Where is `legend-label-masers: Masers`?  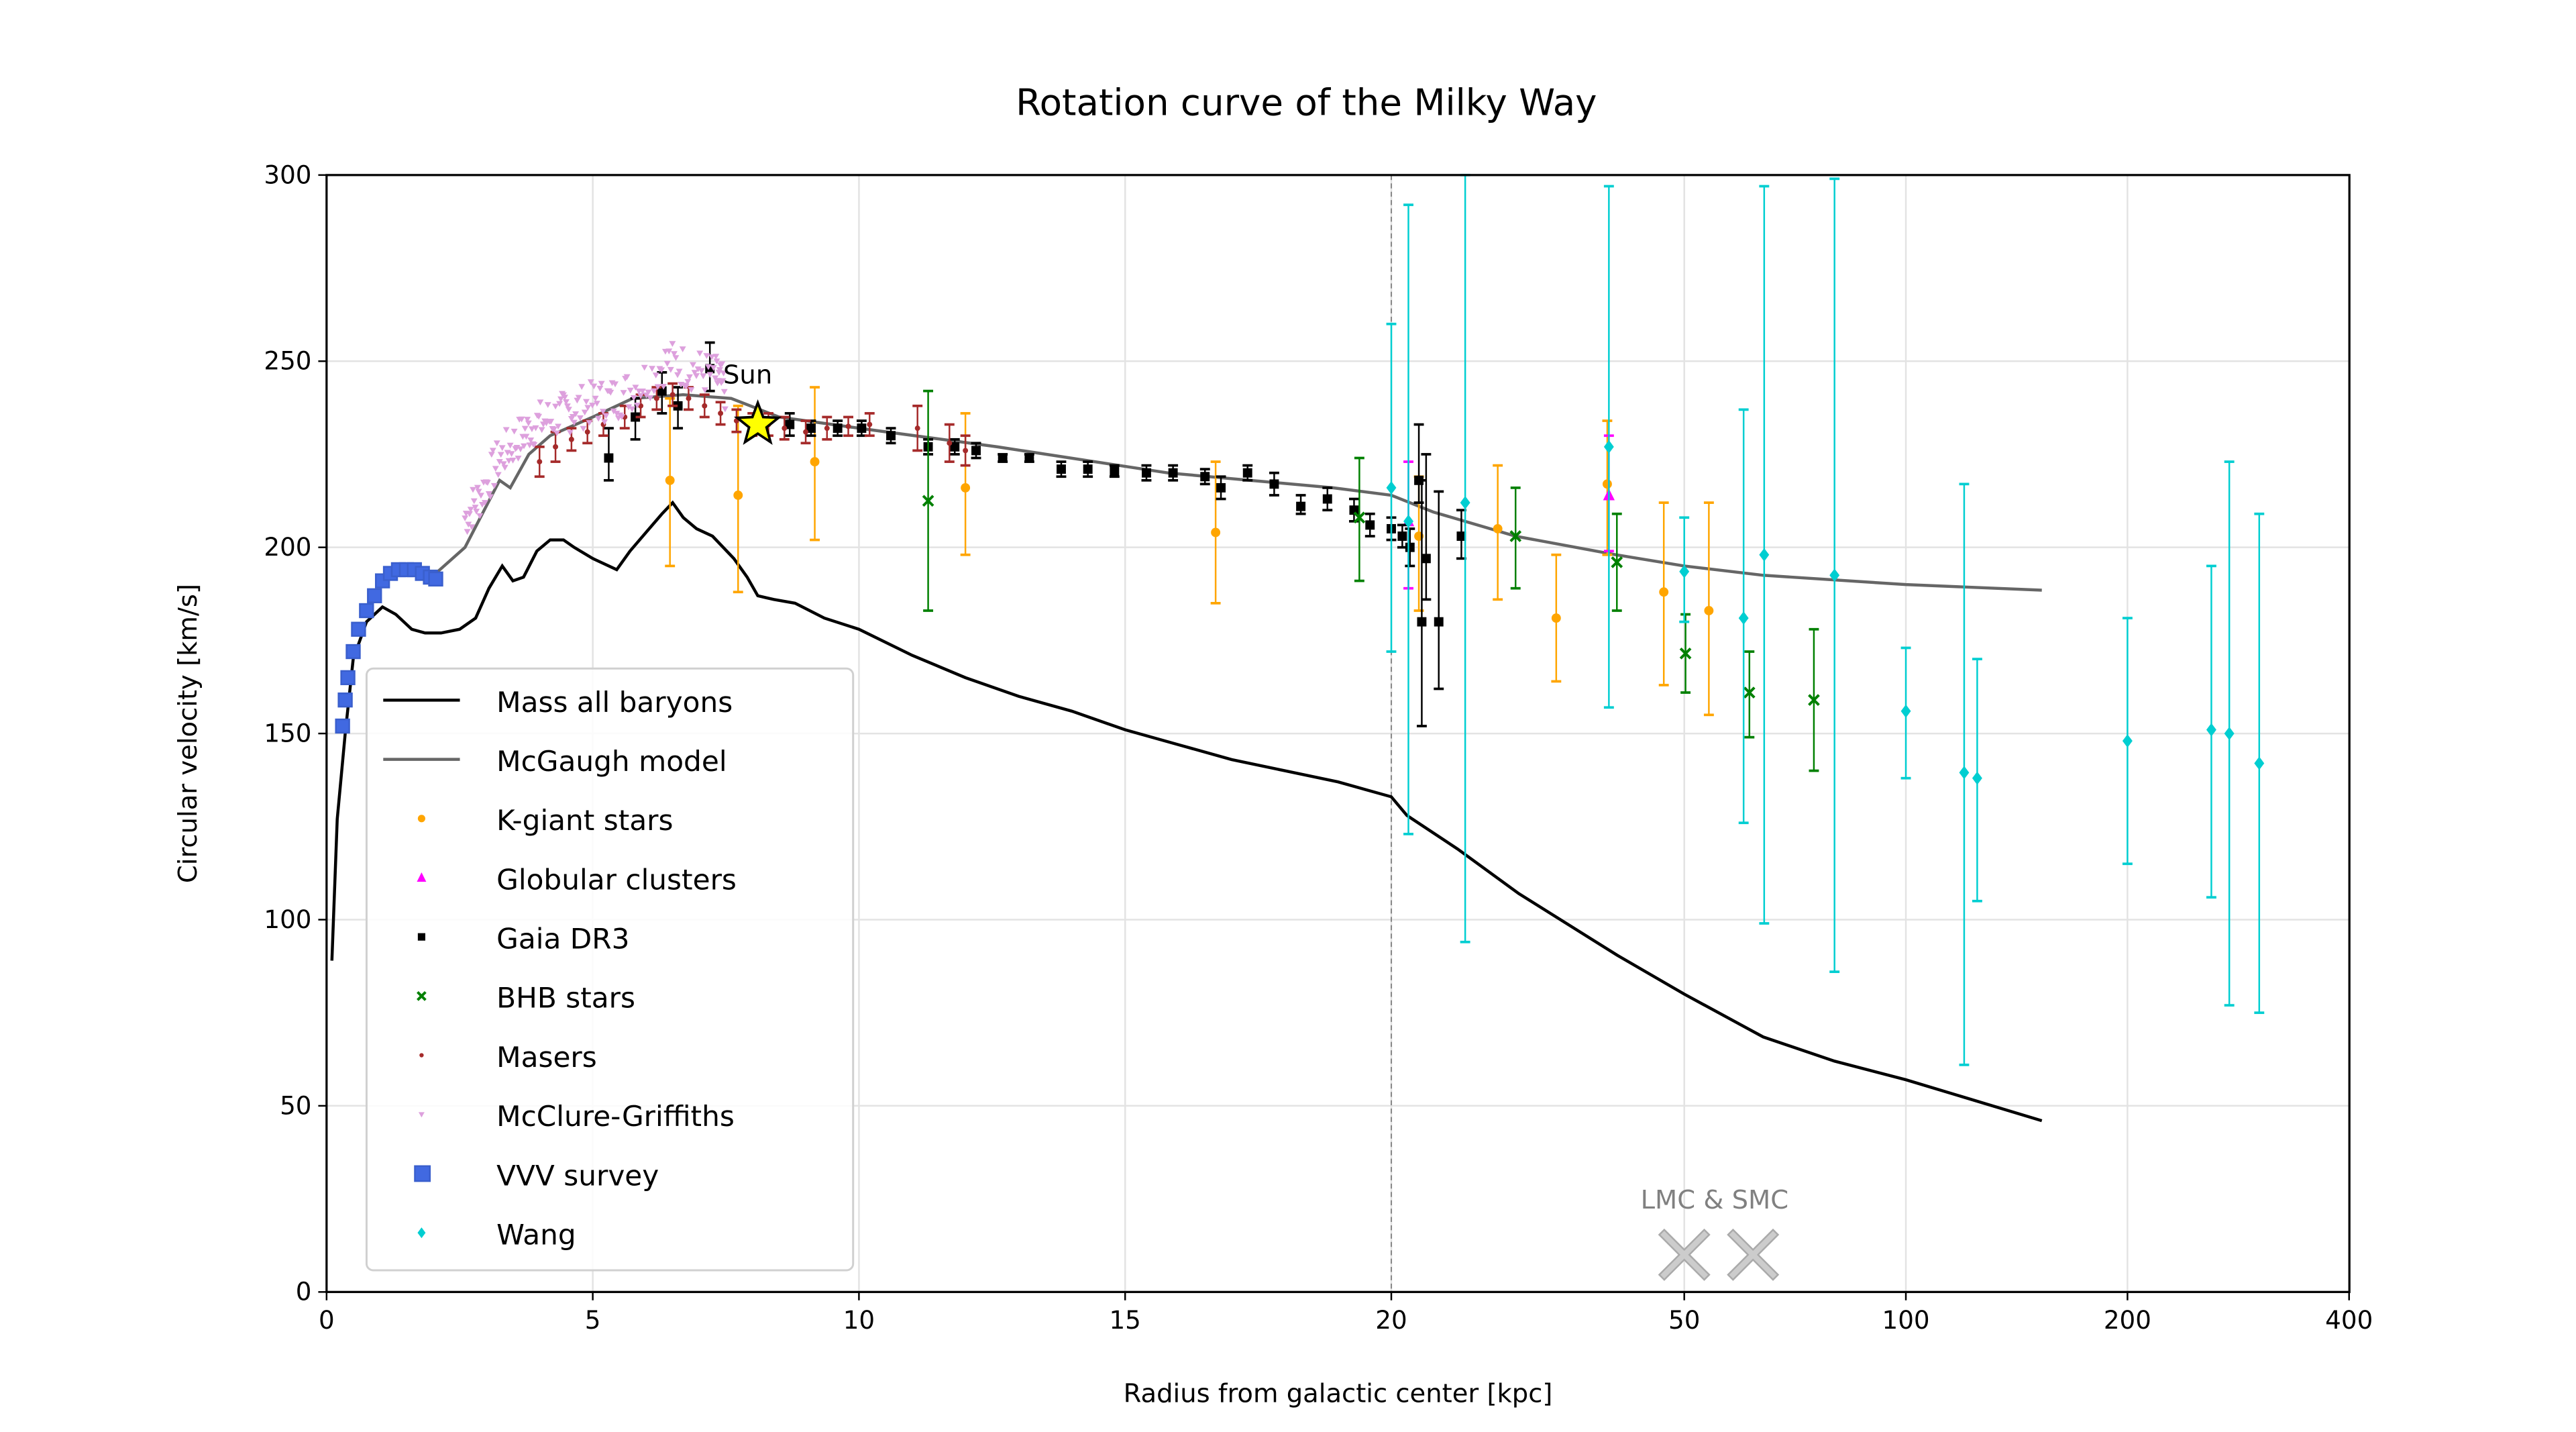 legend-label-masers: Masers is located at coordinates (546, 1057).